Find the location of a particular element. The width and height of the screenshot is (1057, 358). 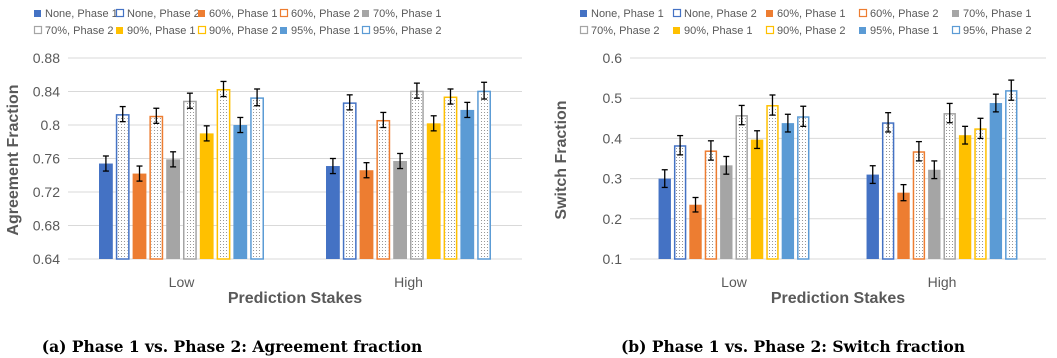

legend-label: 70%, Phase 2 is located at coordinates (79, 31).